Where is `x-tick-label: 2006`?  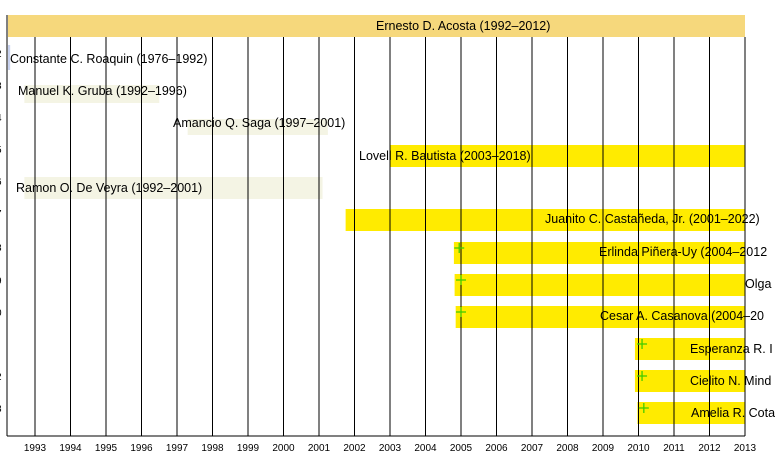 x-tick-label: 2006 is located at coordinates (496, 448).